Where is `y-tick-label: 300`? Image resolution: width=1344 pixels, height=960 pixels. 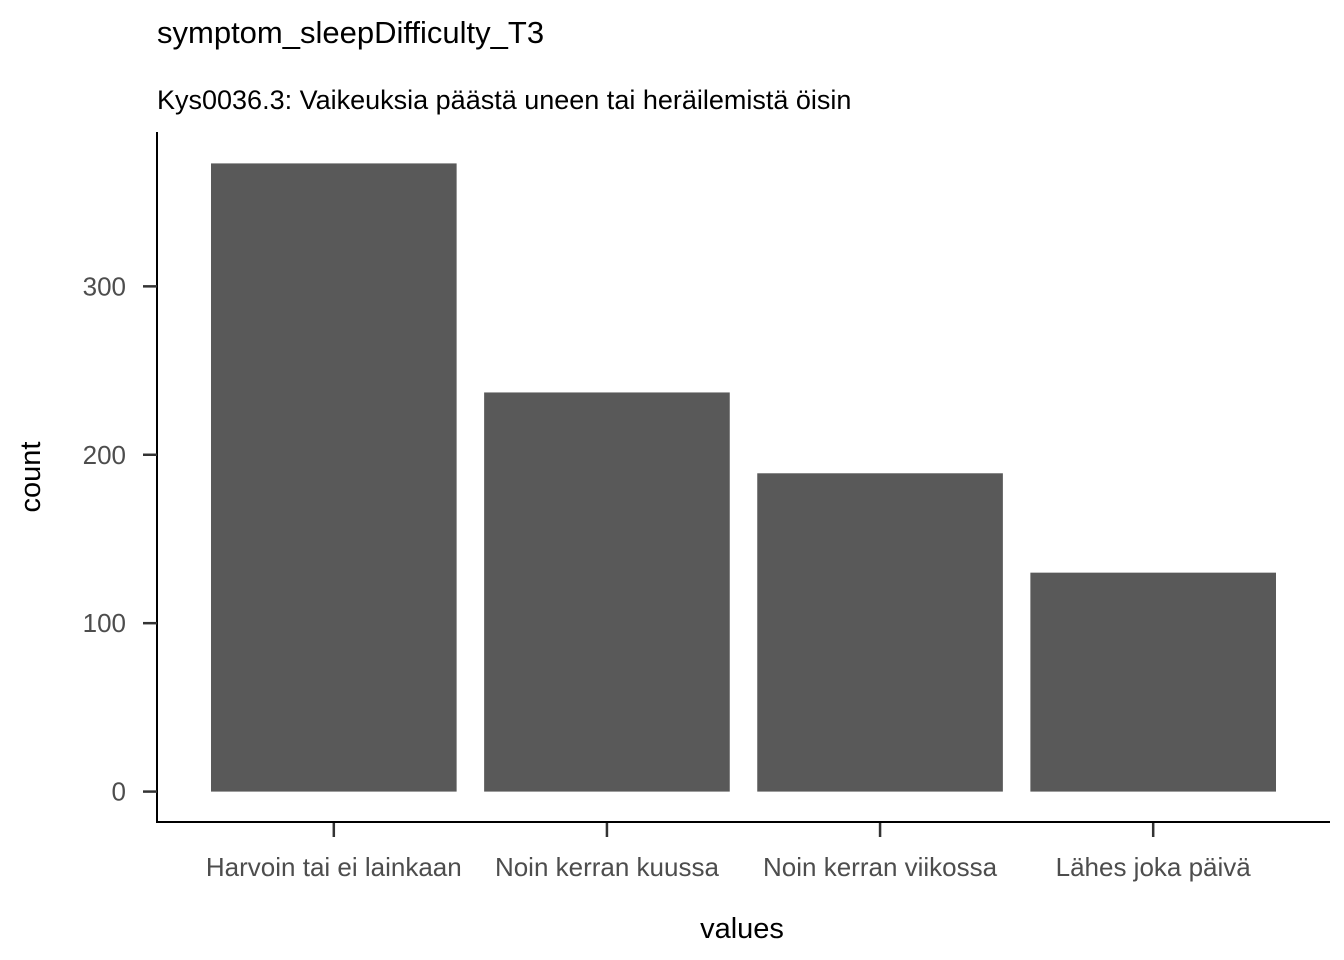
y-tick-label: 300 is located at coordinates (104, 286).